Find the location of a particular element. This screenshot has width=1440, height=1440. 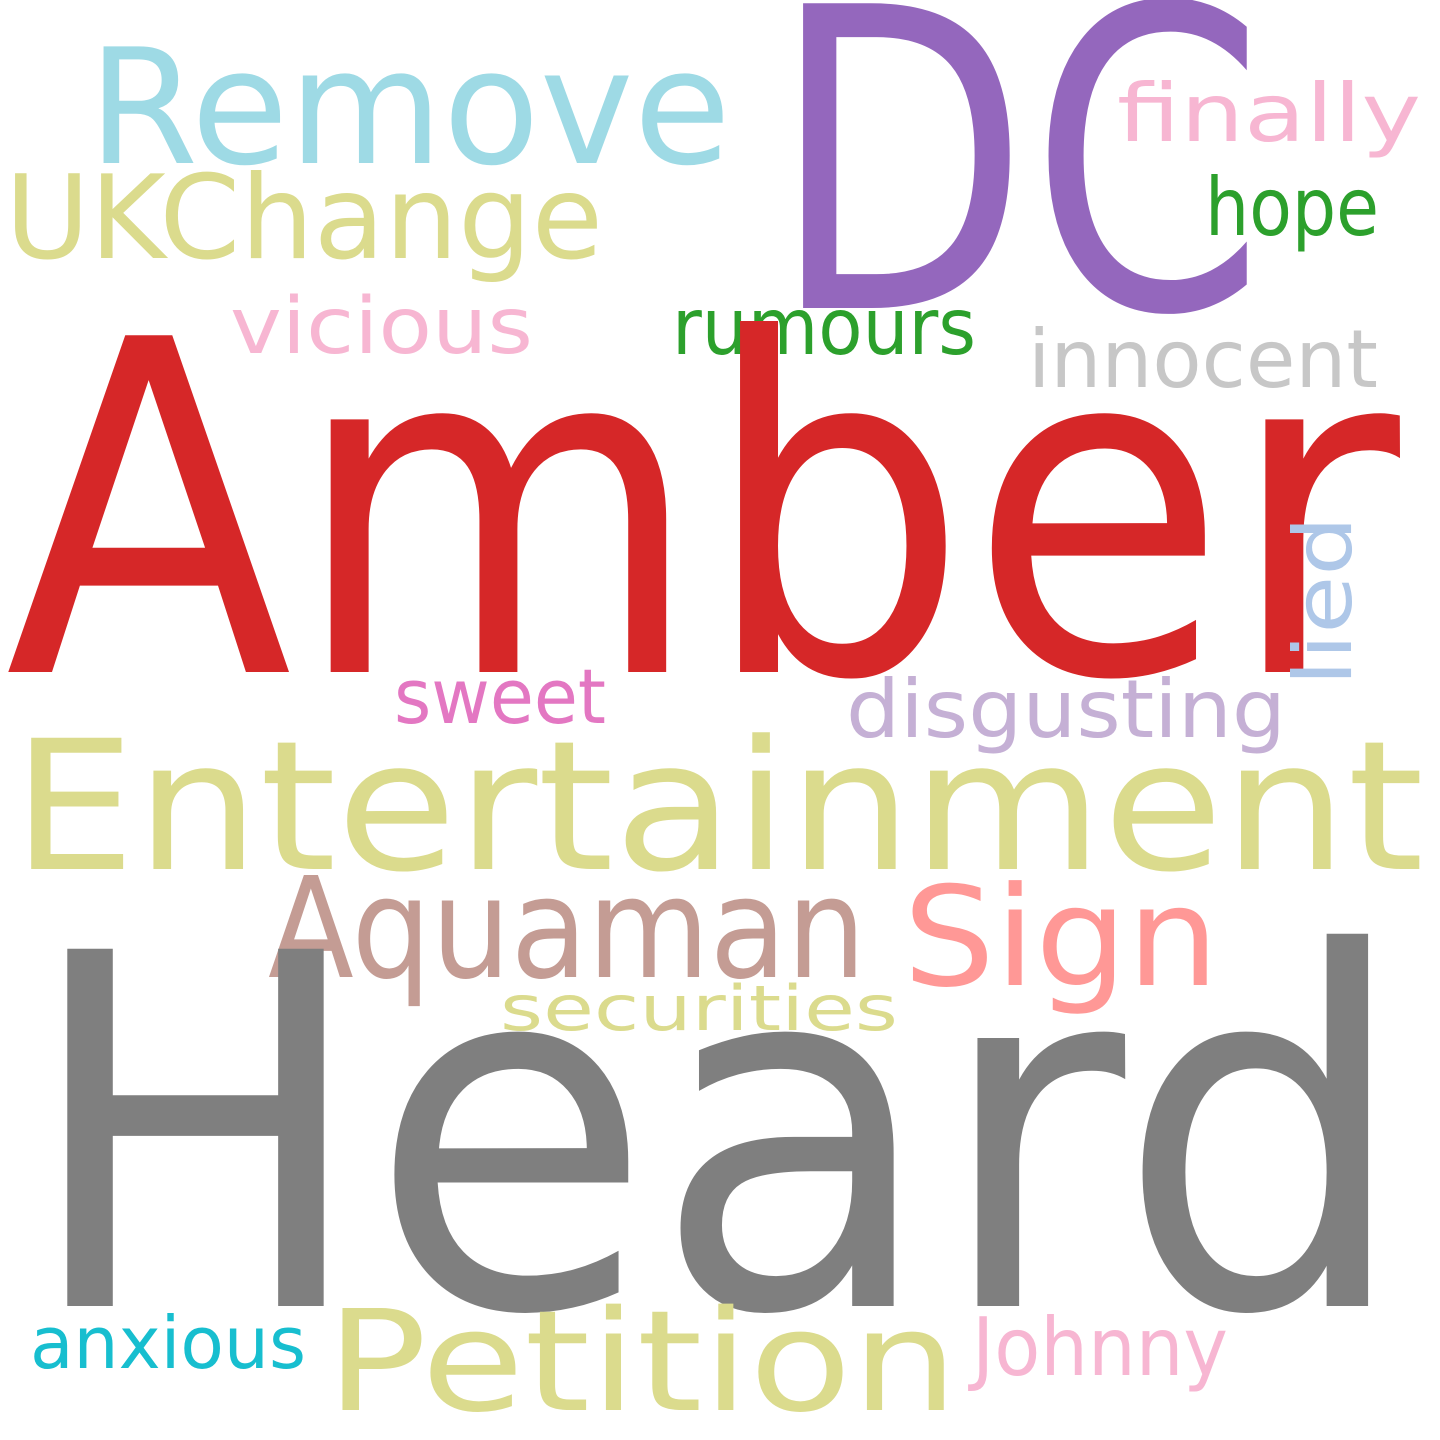

word-innocent: innocent is located at coordinates (1203, 359).